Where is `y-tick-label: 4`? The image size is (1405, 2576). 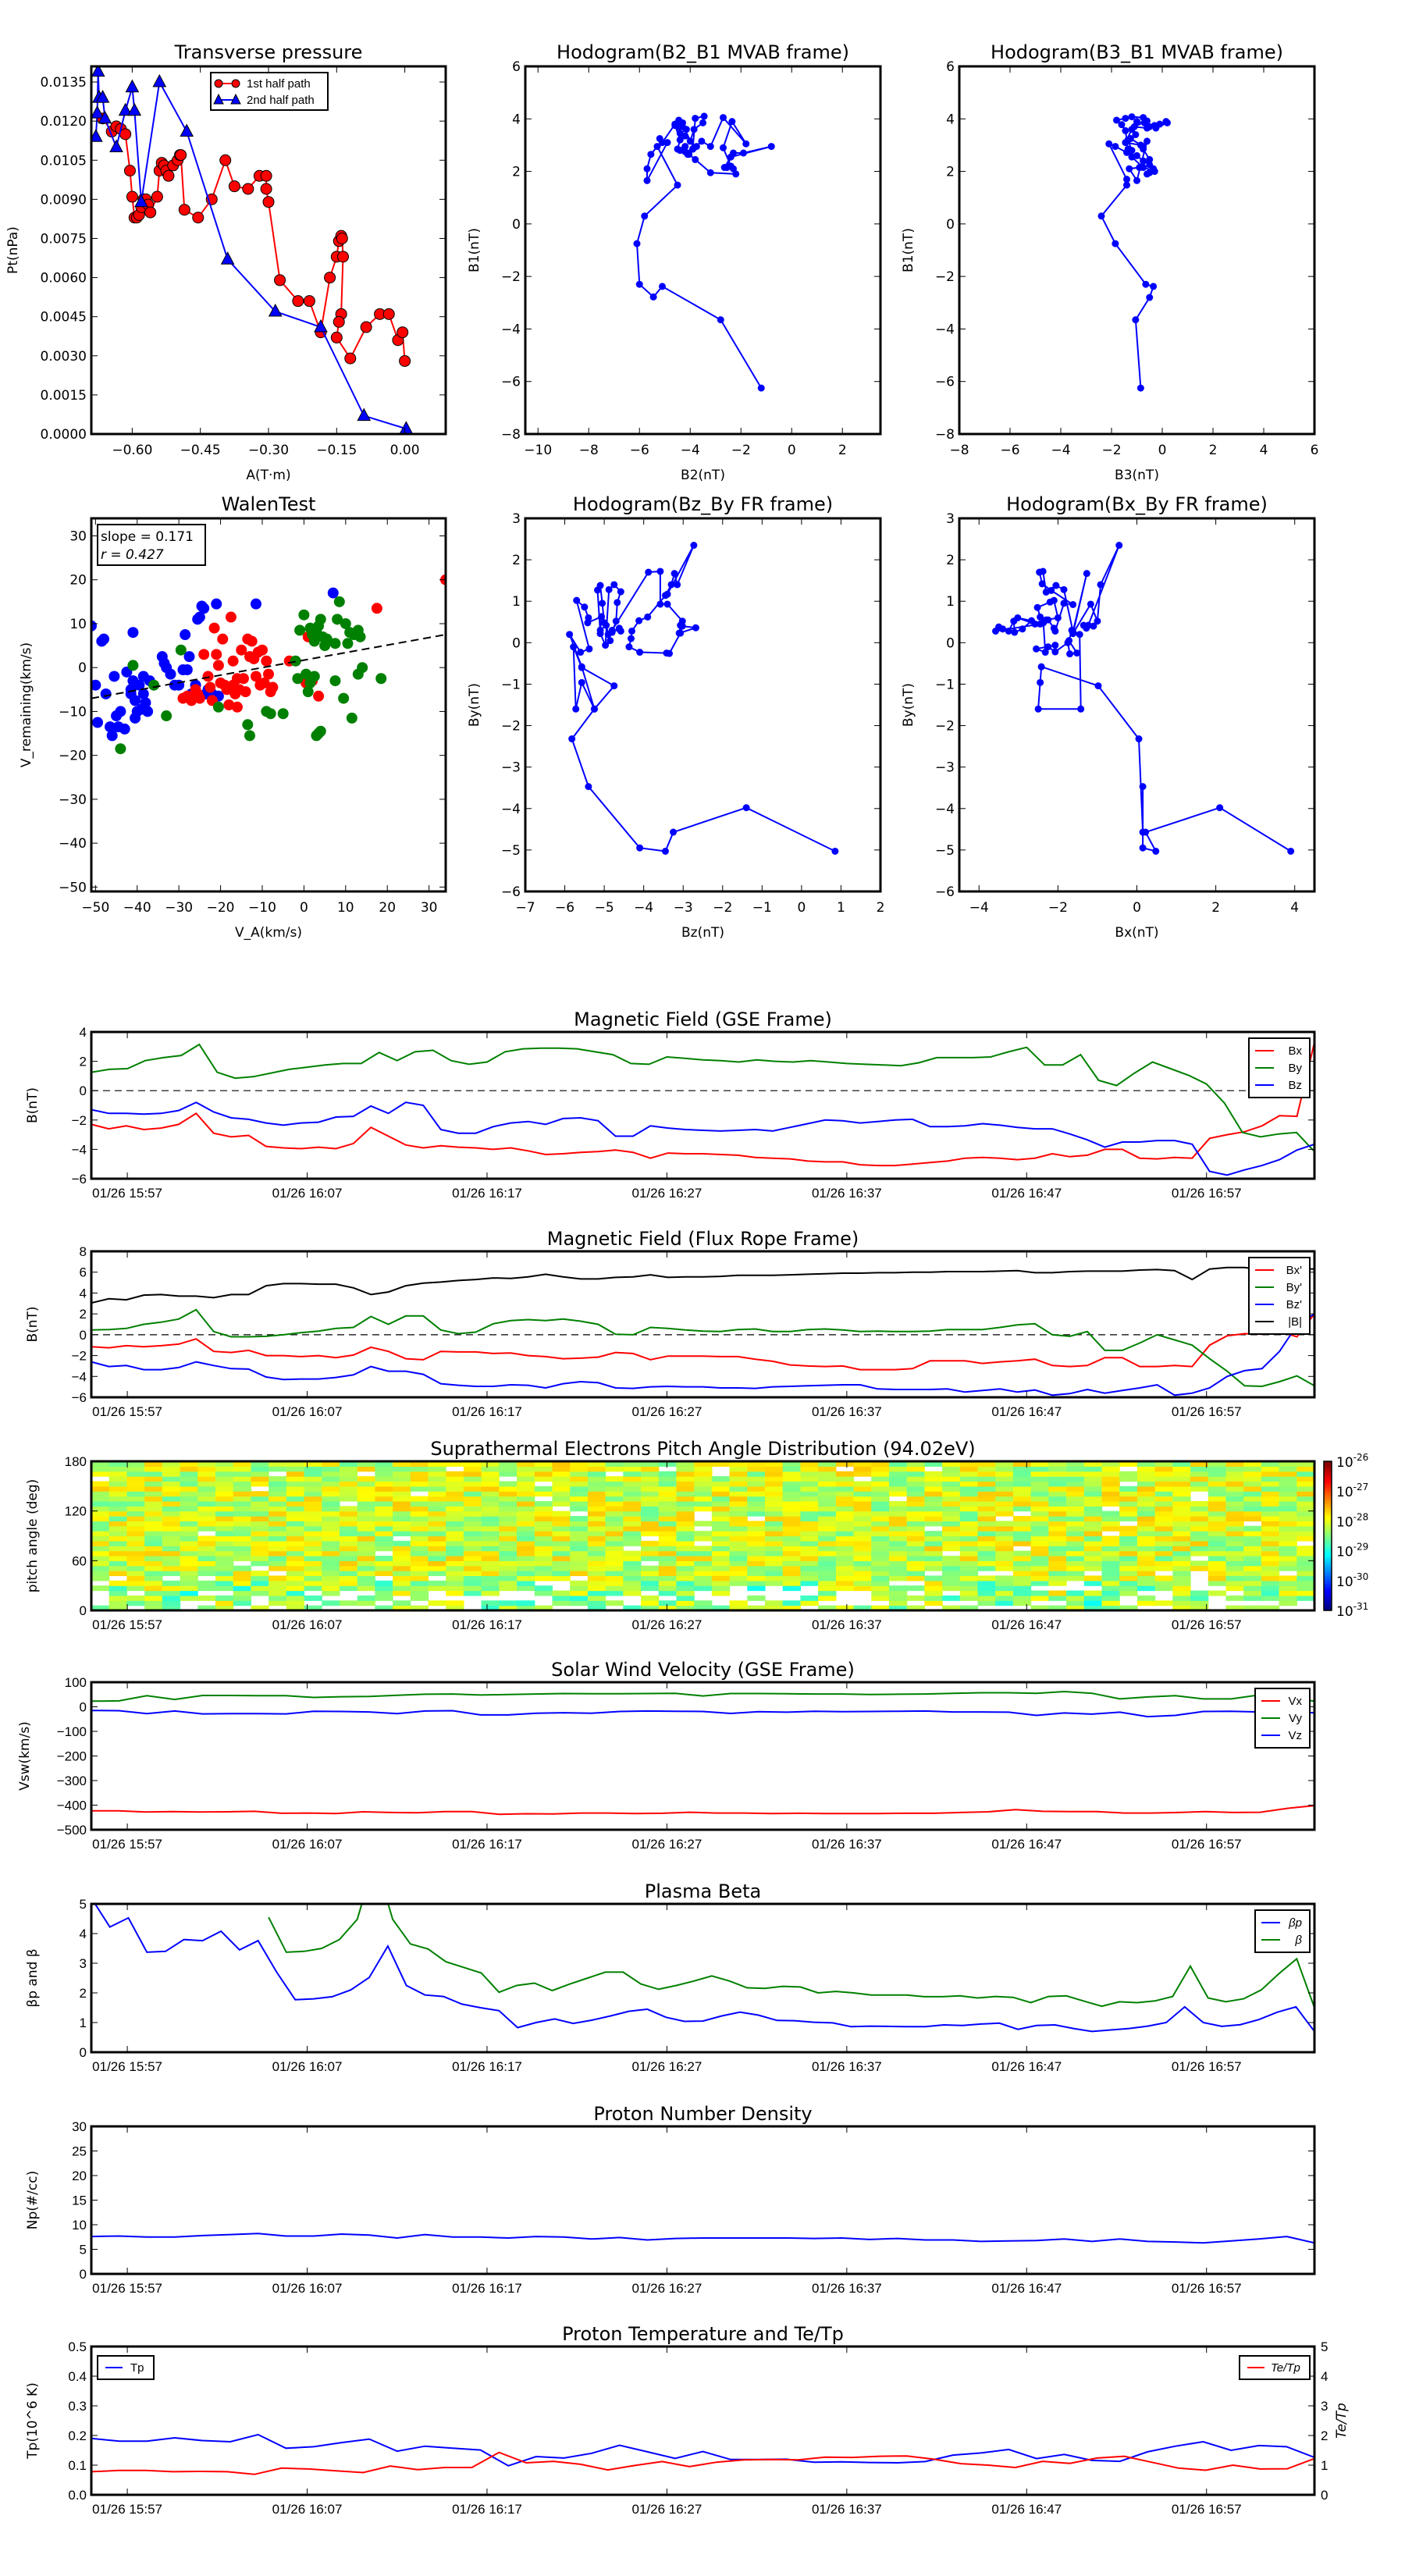
y-tick-label: 4 is located at coordinates (951, 119).